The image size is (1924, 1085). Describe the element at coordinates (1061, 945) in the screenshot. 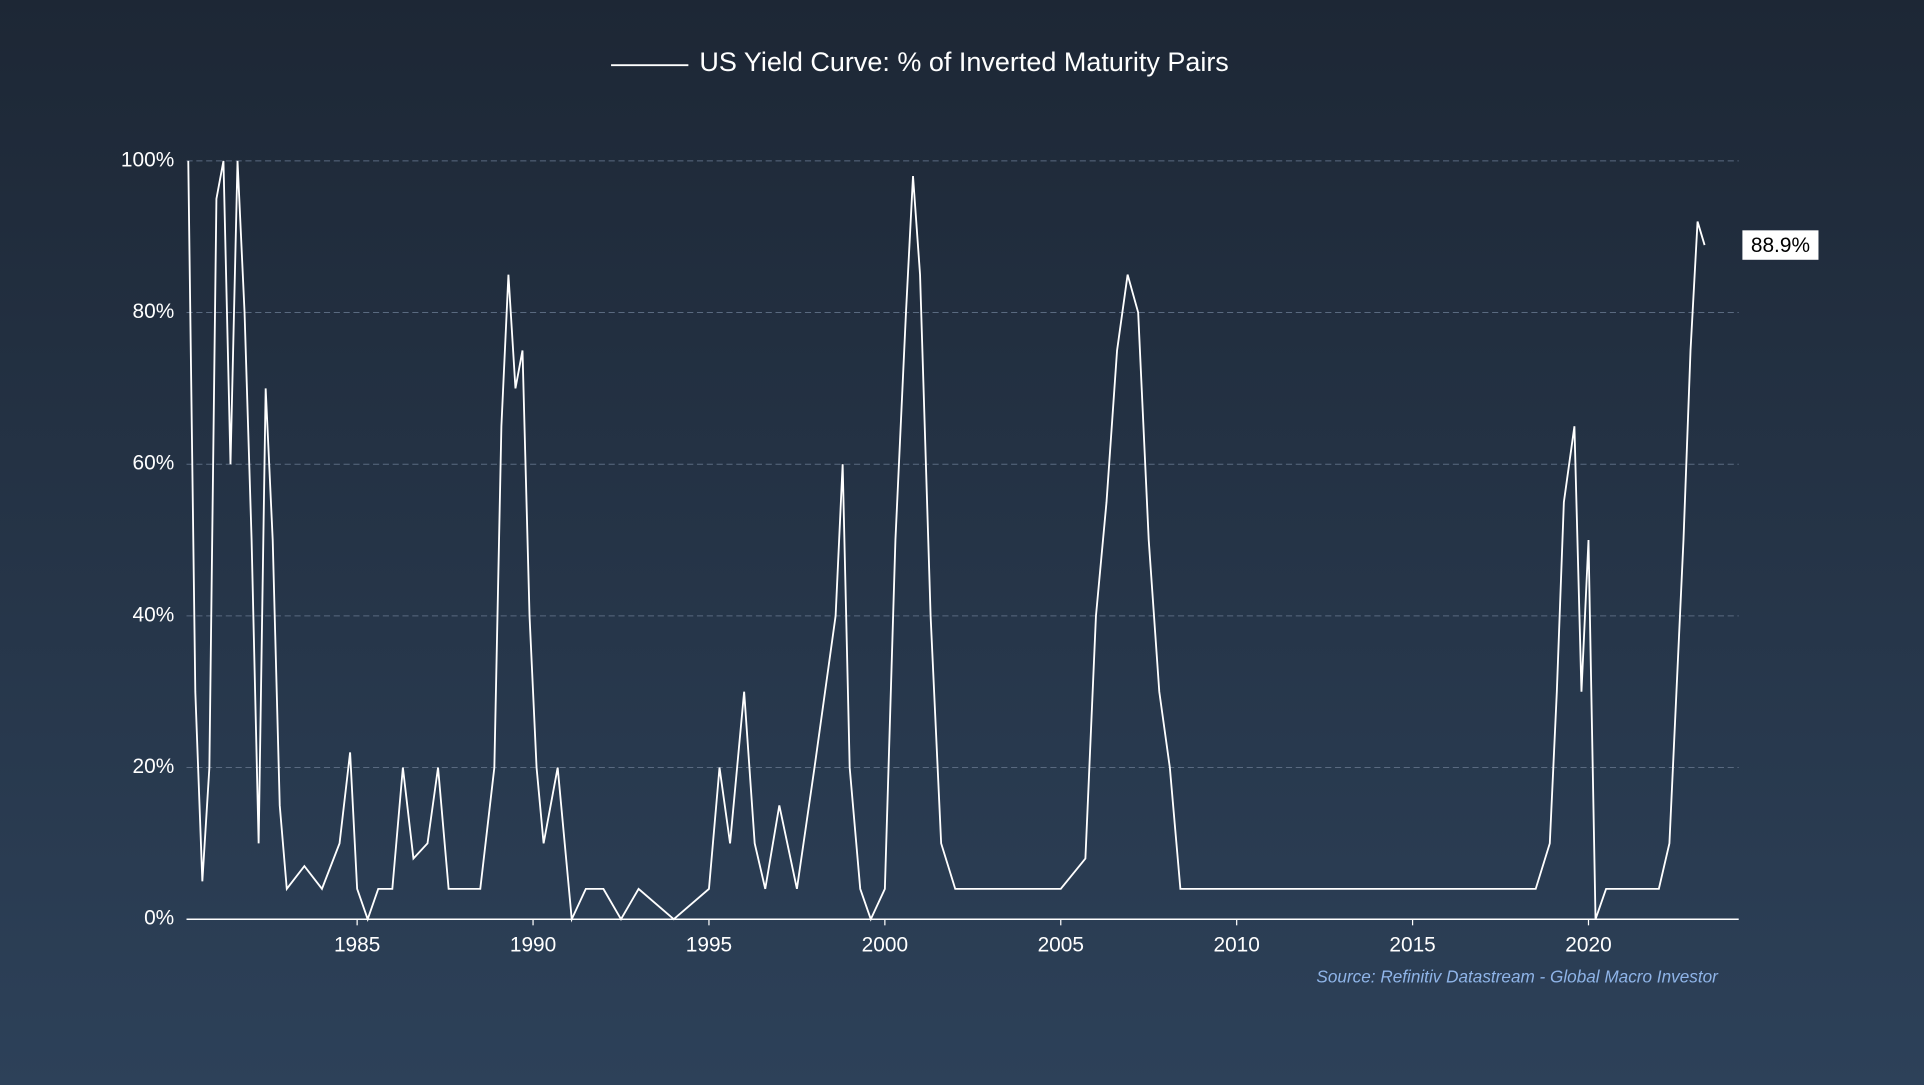

I see `x-tick-label: 2005` at that location.